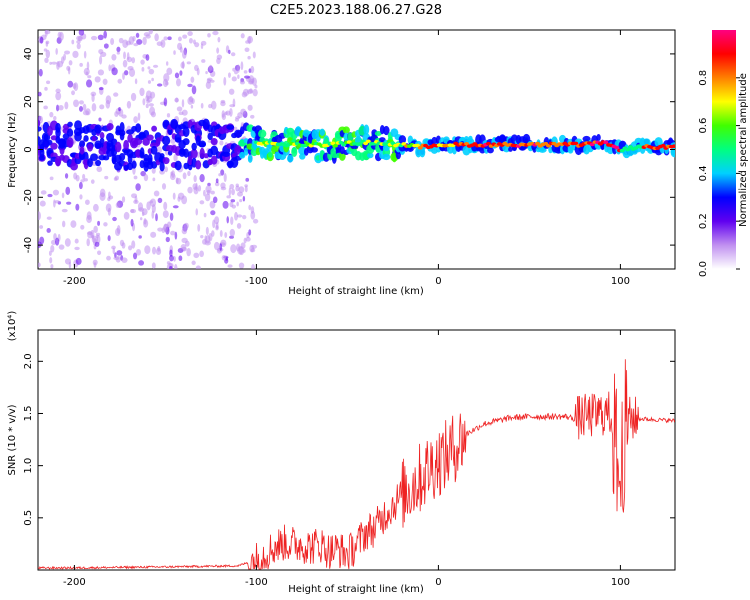 The height and width of the screenshot is (600, 750). Describe the element at coordinates (703, 126) in the screenshot. I see `colorbar-tick-label: 0.6` at that location.